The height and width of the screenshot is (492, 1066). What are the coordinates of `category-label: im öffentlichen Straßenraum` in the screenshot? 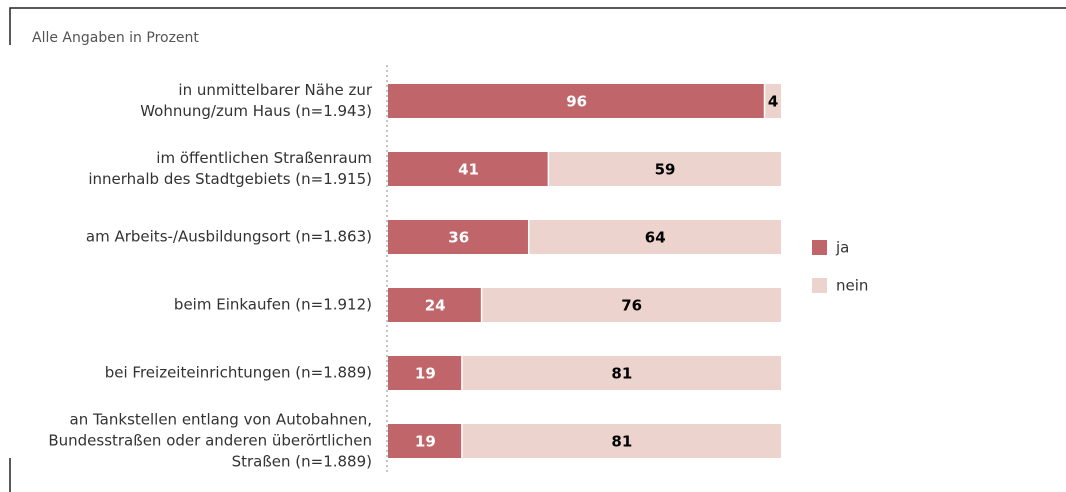 It's located at (264, 158).